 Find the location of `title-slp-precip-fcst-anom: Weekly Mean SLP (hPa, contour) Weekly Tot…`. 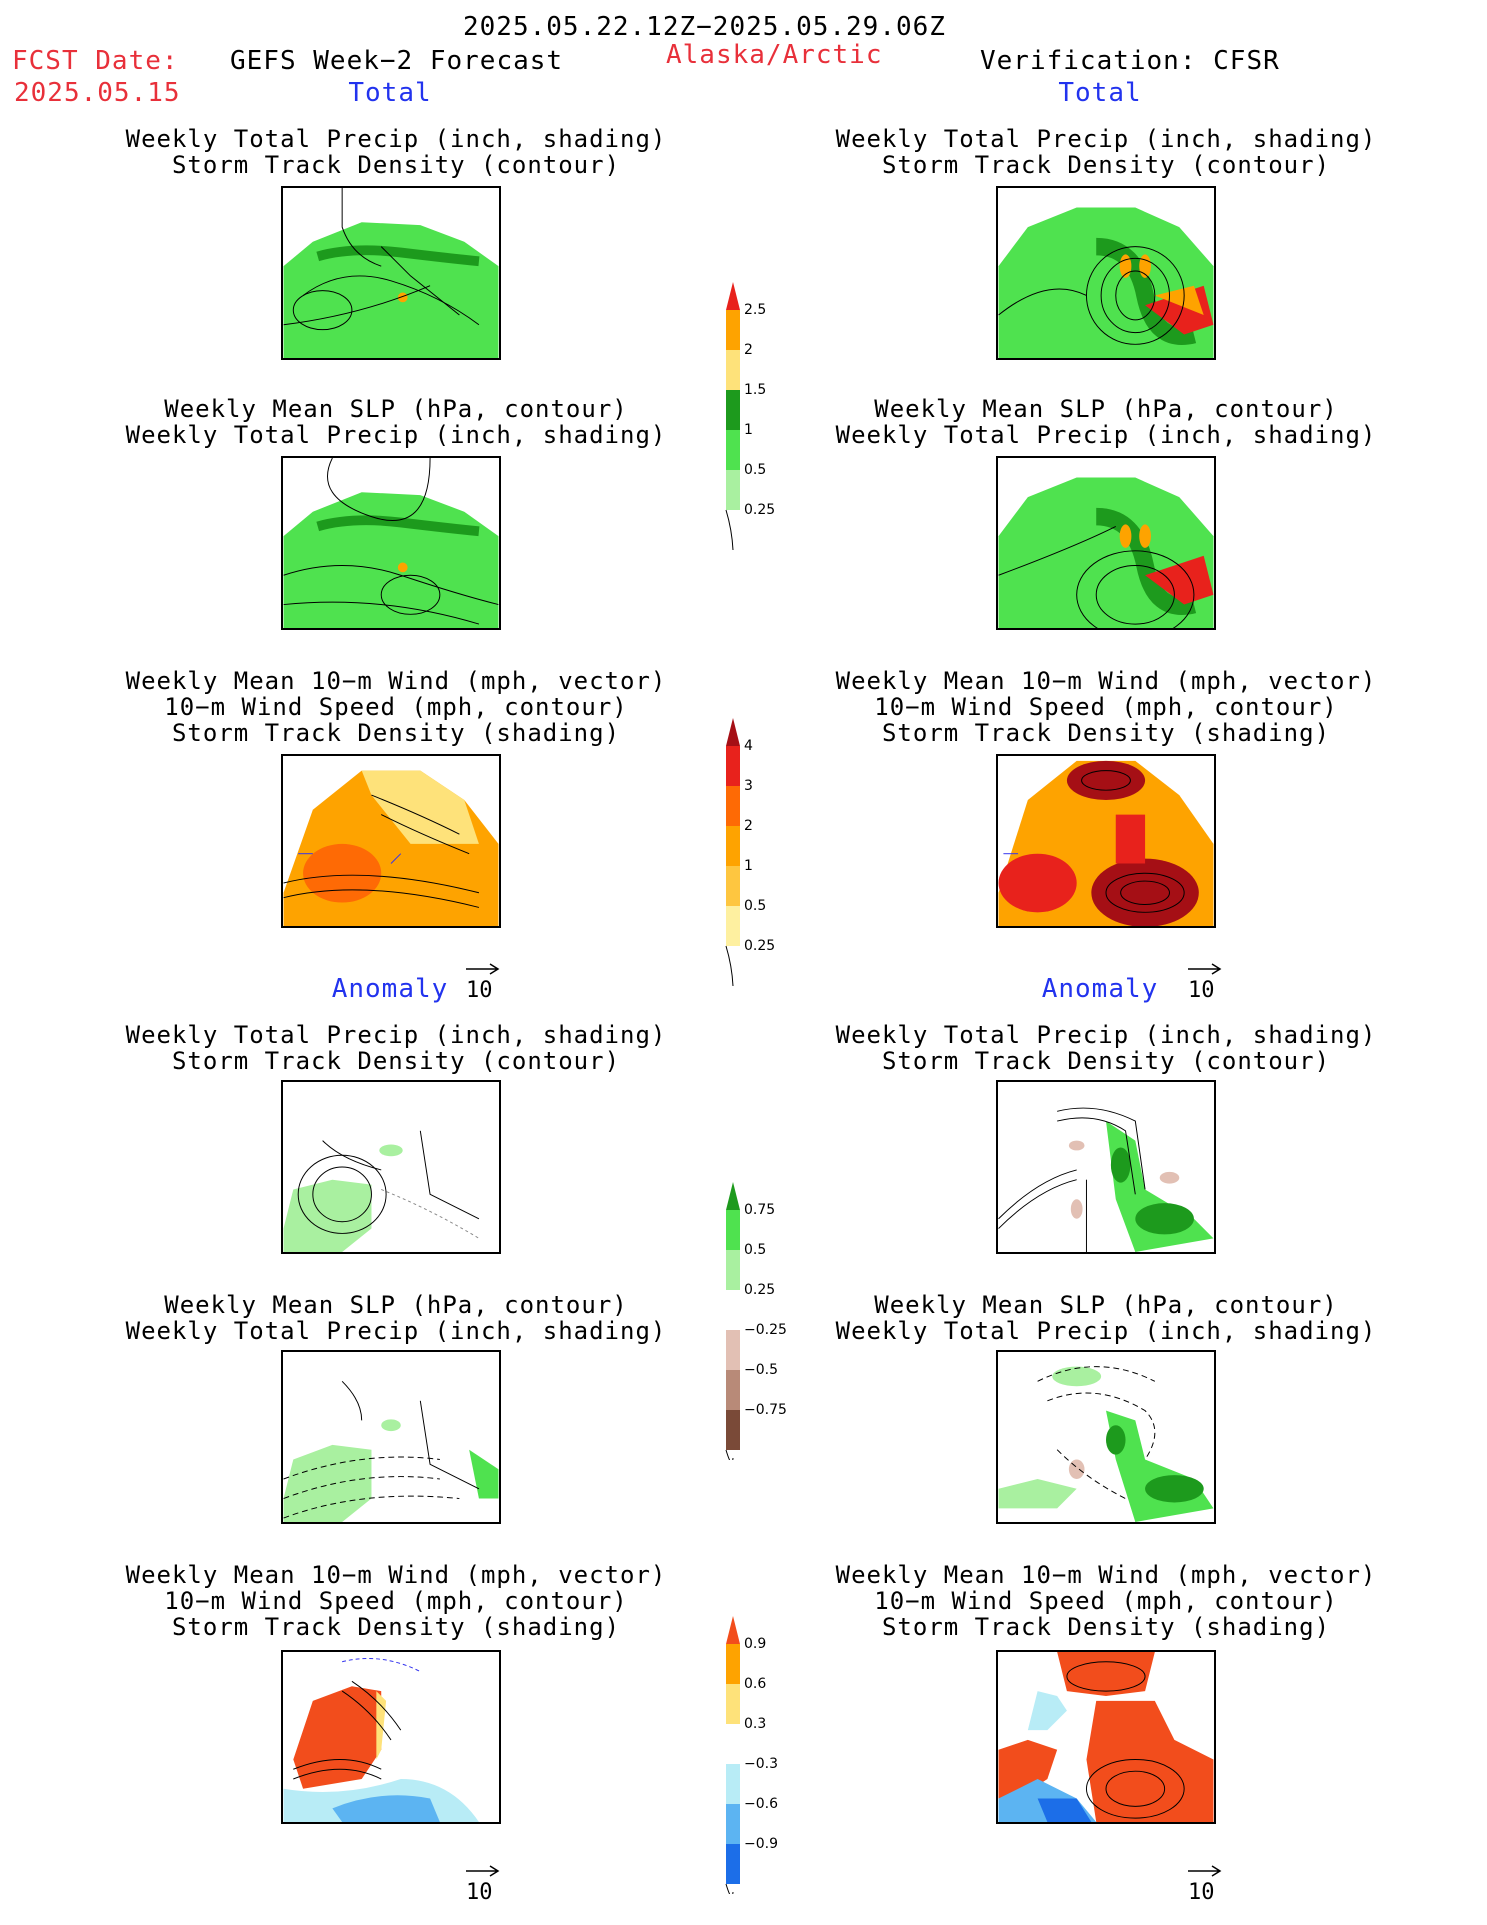

title-slp-precip-fcst-anom: Weekly Mean SLP (hPa, contour) Weekly Tot… is located at coordinates (396, 1318).